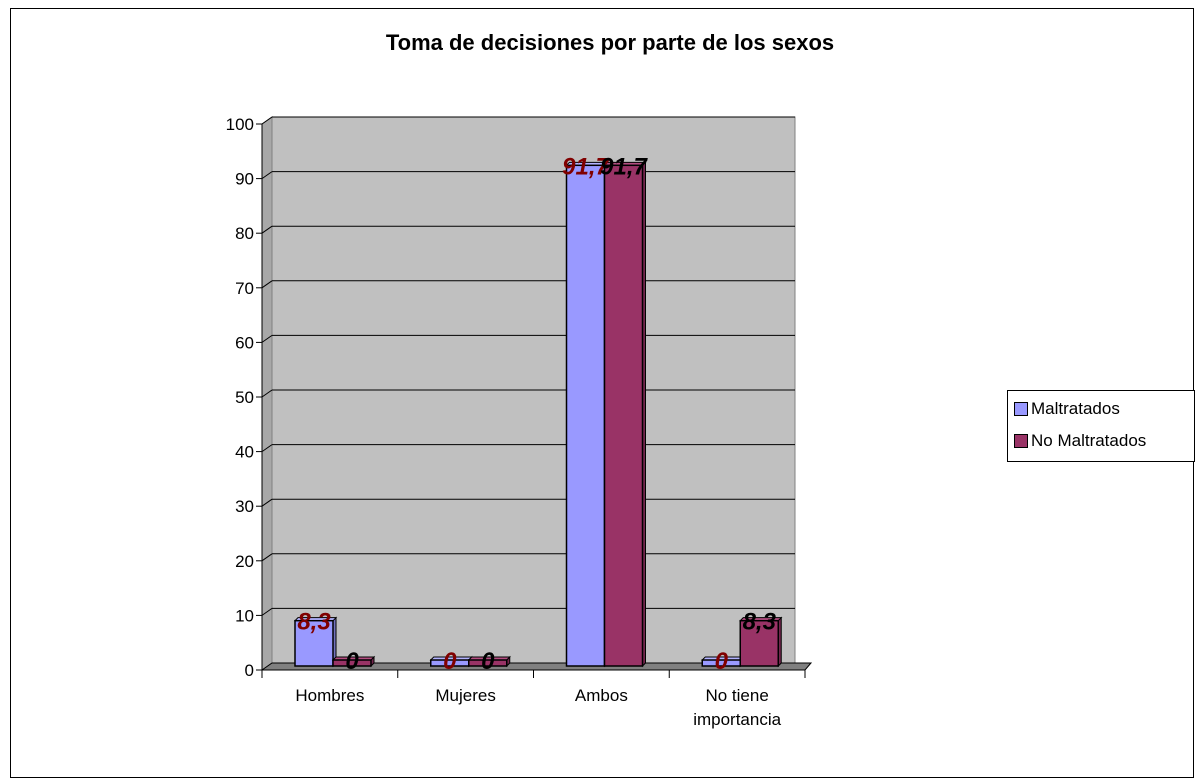  What do you see at coordinates (586, 166) in the screenshot?
I see `data-label-maltratados-ambos: 91,7` at bounding box center [586, 166].